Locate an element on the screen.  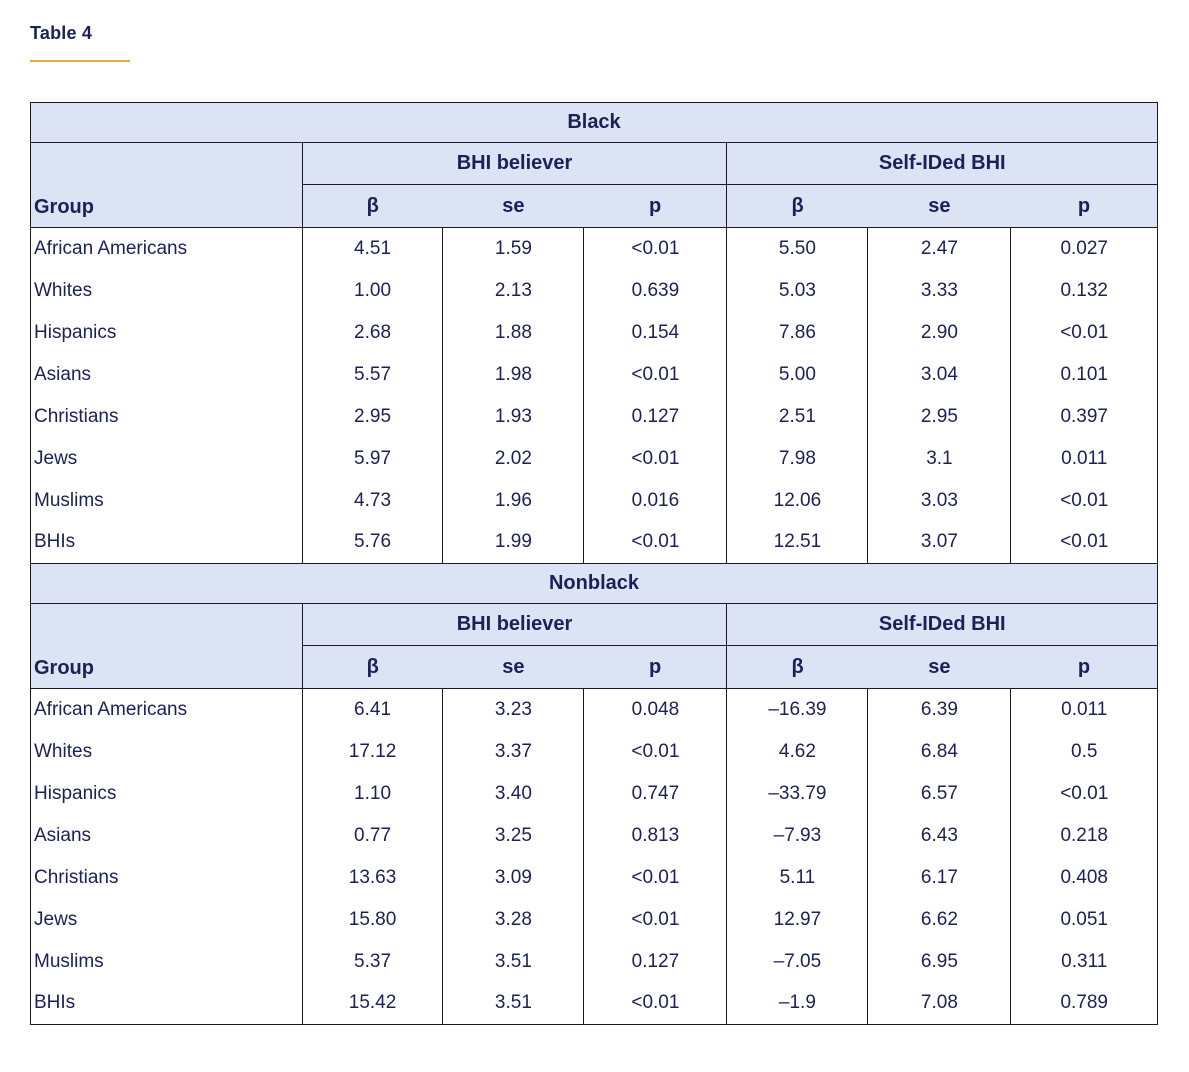
group-cell: Hispanics is located at coordinates (166, 332).